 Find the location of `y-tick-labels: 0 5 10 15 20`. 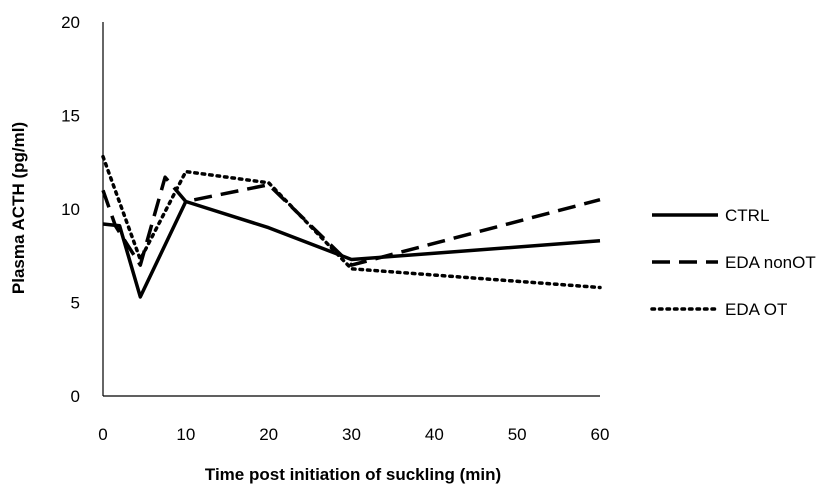

y-tick-labels: 0 5 10 15 20 is located at coordinates (70, 209).